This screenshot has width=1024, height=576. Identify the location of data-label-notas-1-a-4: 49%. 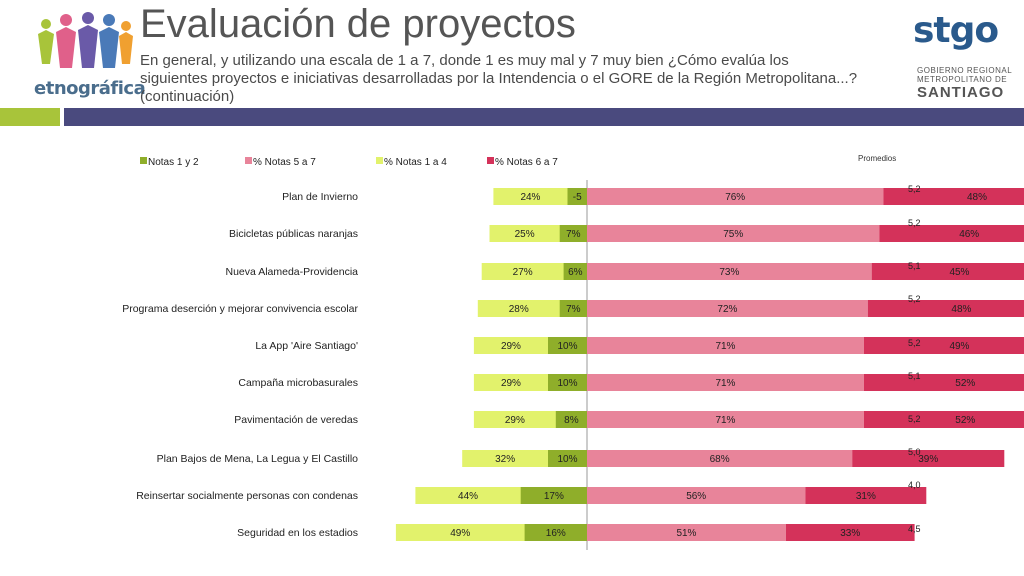
(460, 533).